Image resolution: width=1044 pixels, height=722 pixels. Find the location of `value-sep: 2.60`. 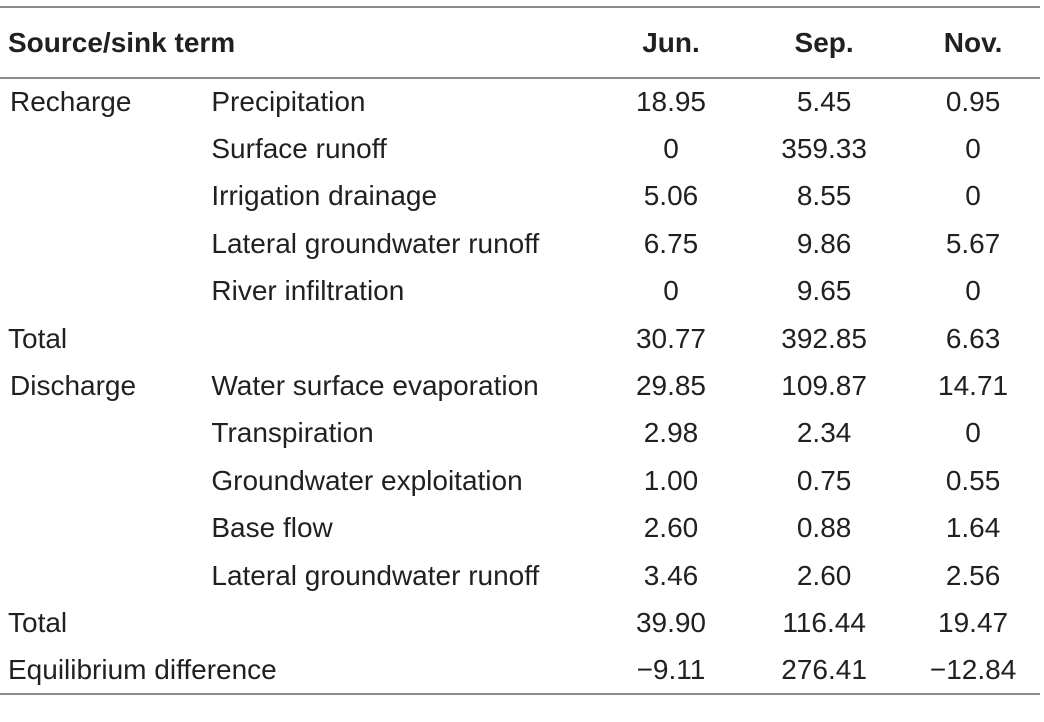

value-sep: 2.60 is located at coordinates (824, 575).